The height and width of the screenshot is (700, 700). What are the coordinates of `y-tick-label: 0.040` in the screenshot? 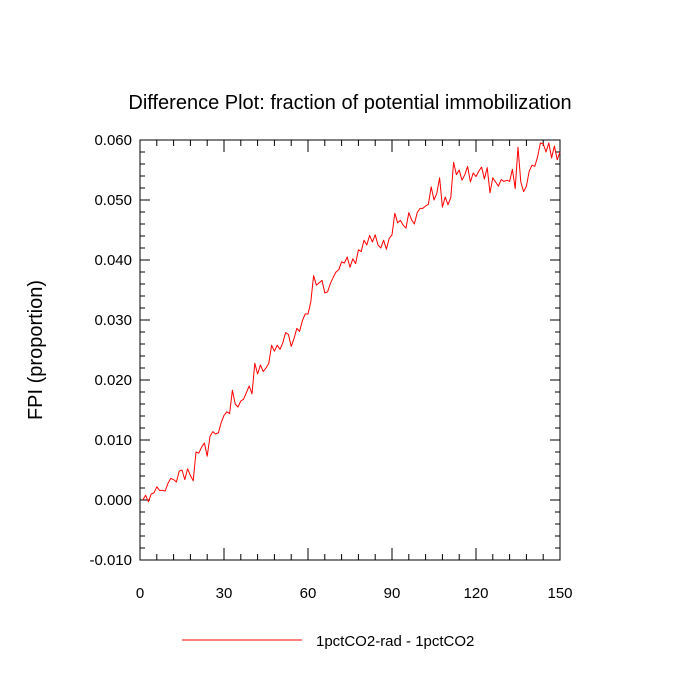 It's located at (113, 260).